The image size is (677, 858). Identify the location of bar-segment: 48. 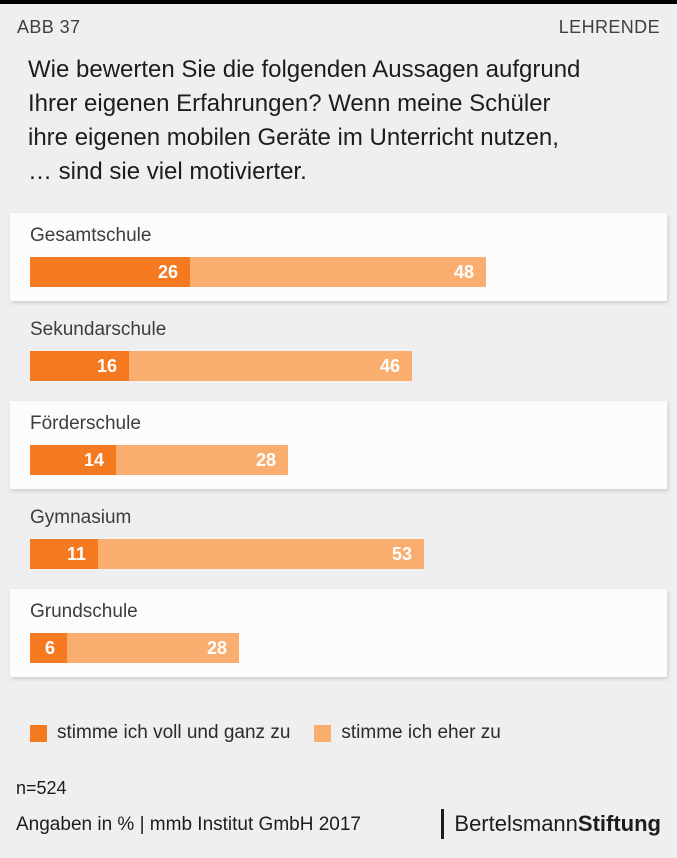
(338, 272).